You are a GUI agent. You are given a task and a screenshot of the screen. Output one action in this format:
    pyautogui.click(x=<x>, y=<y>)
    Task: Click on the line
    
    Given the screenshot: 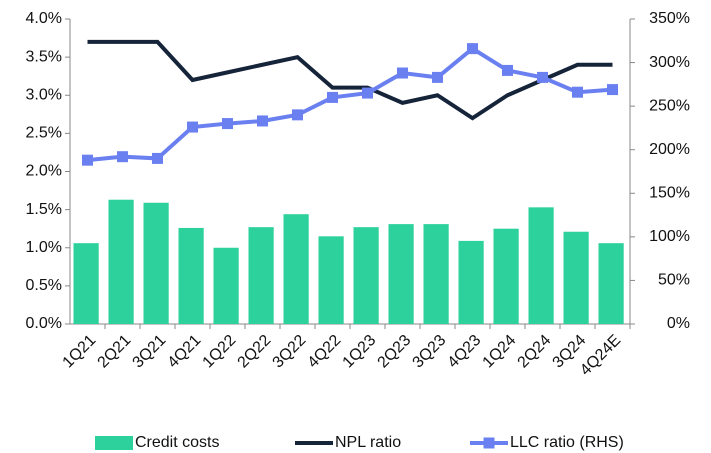 What is the action you would take?
    pyautogui.click(x=350, y=80)
    